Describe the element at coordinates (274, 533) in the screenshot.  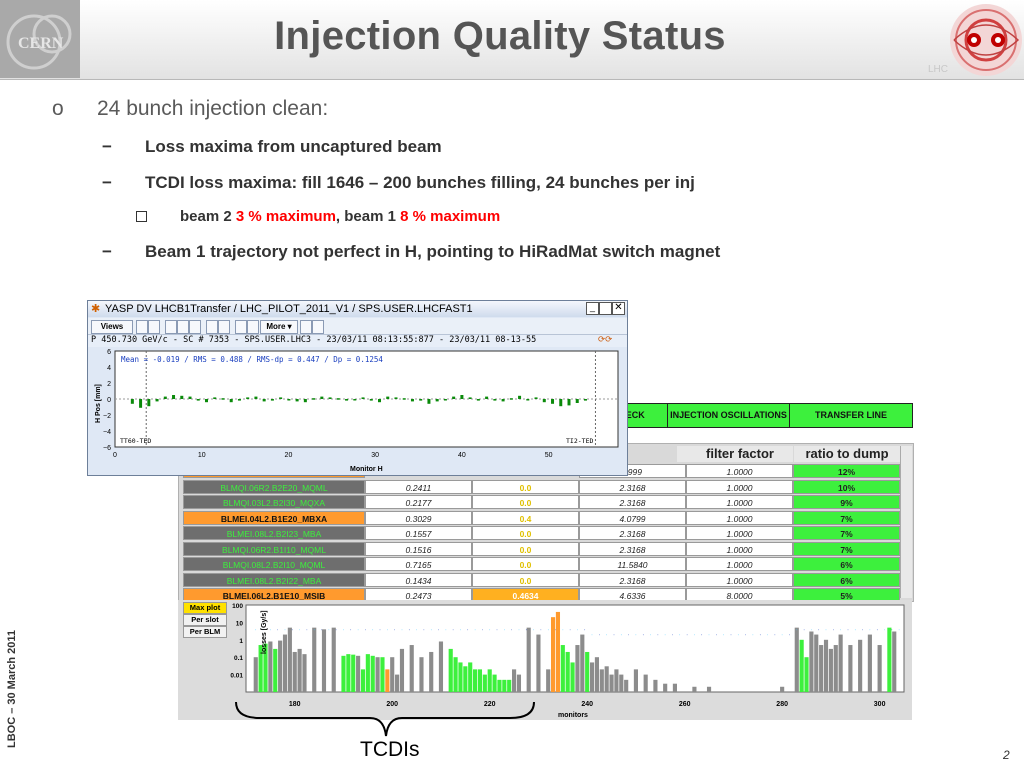
I see `table-cell-name: BLMEI.08L2.B2I23_MBA` at that location.